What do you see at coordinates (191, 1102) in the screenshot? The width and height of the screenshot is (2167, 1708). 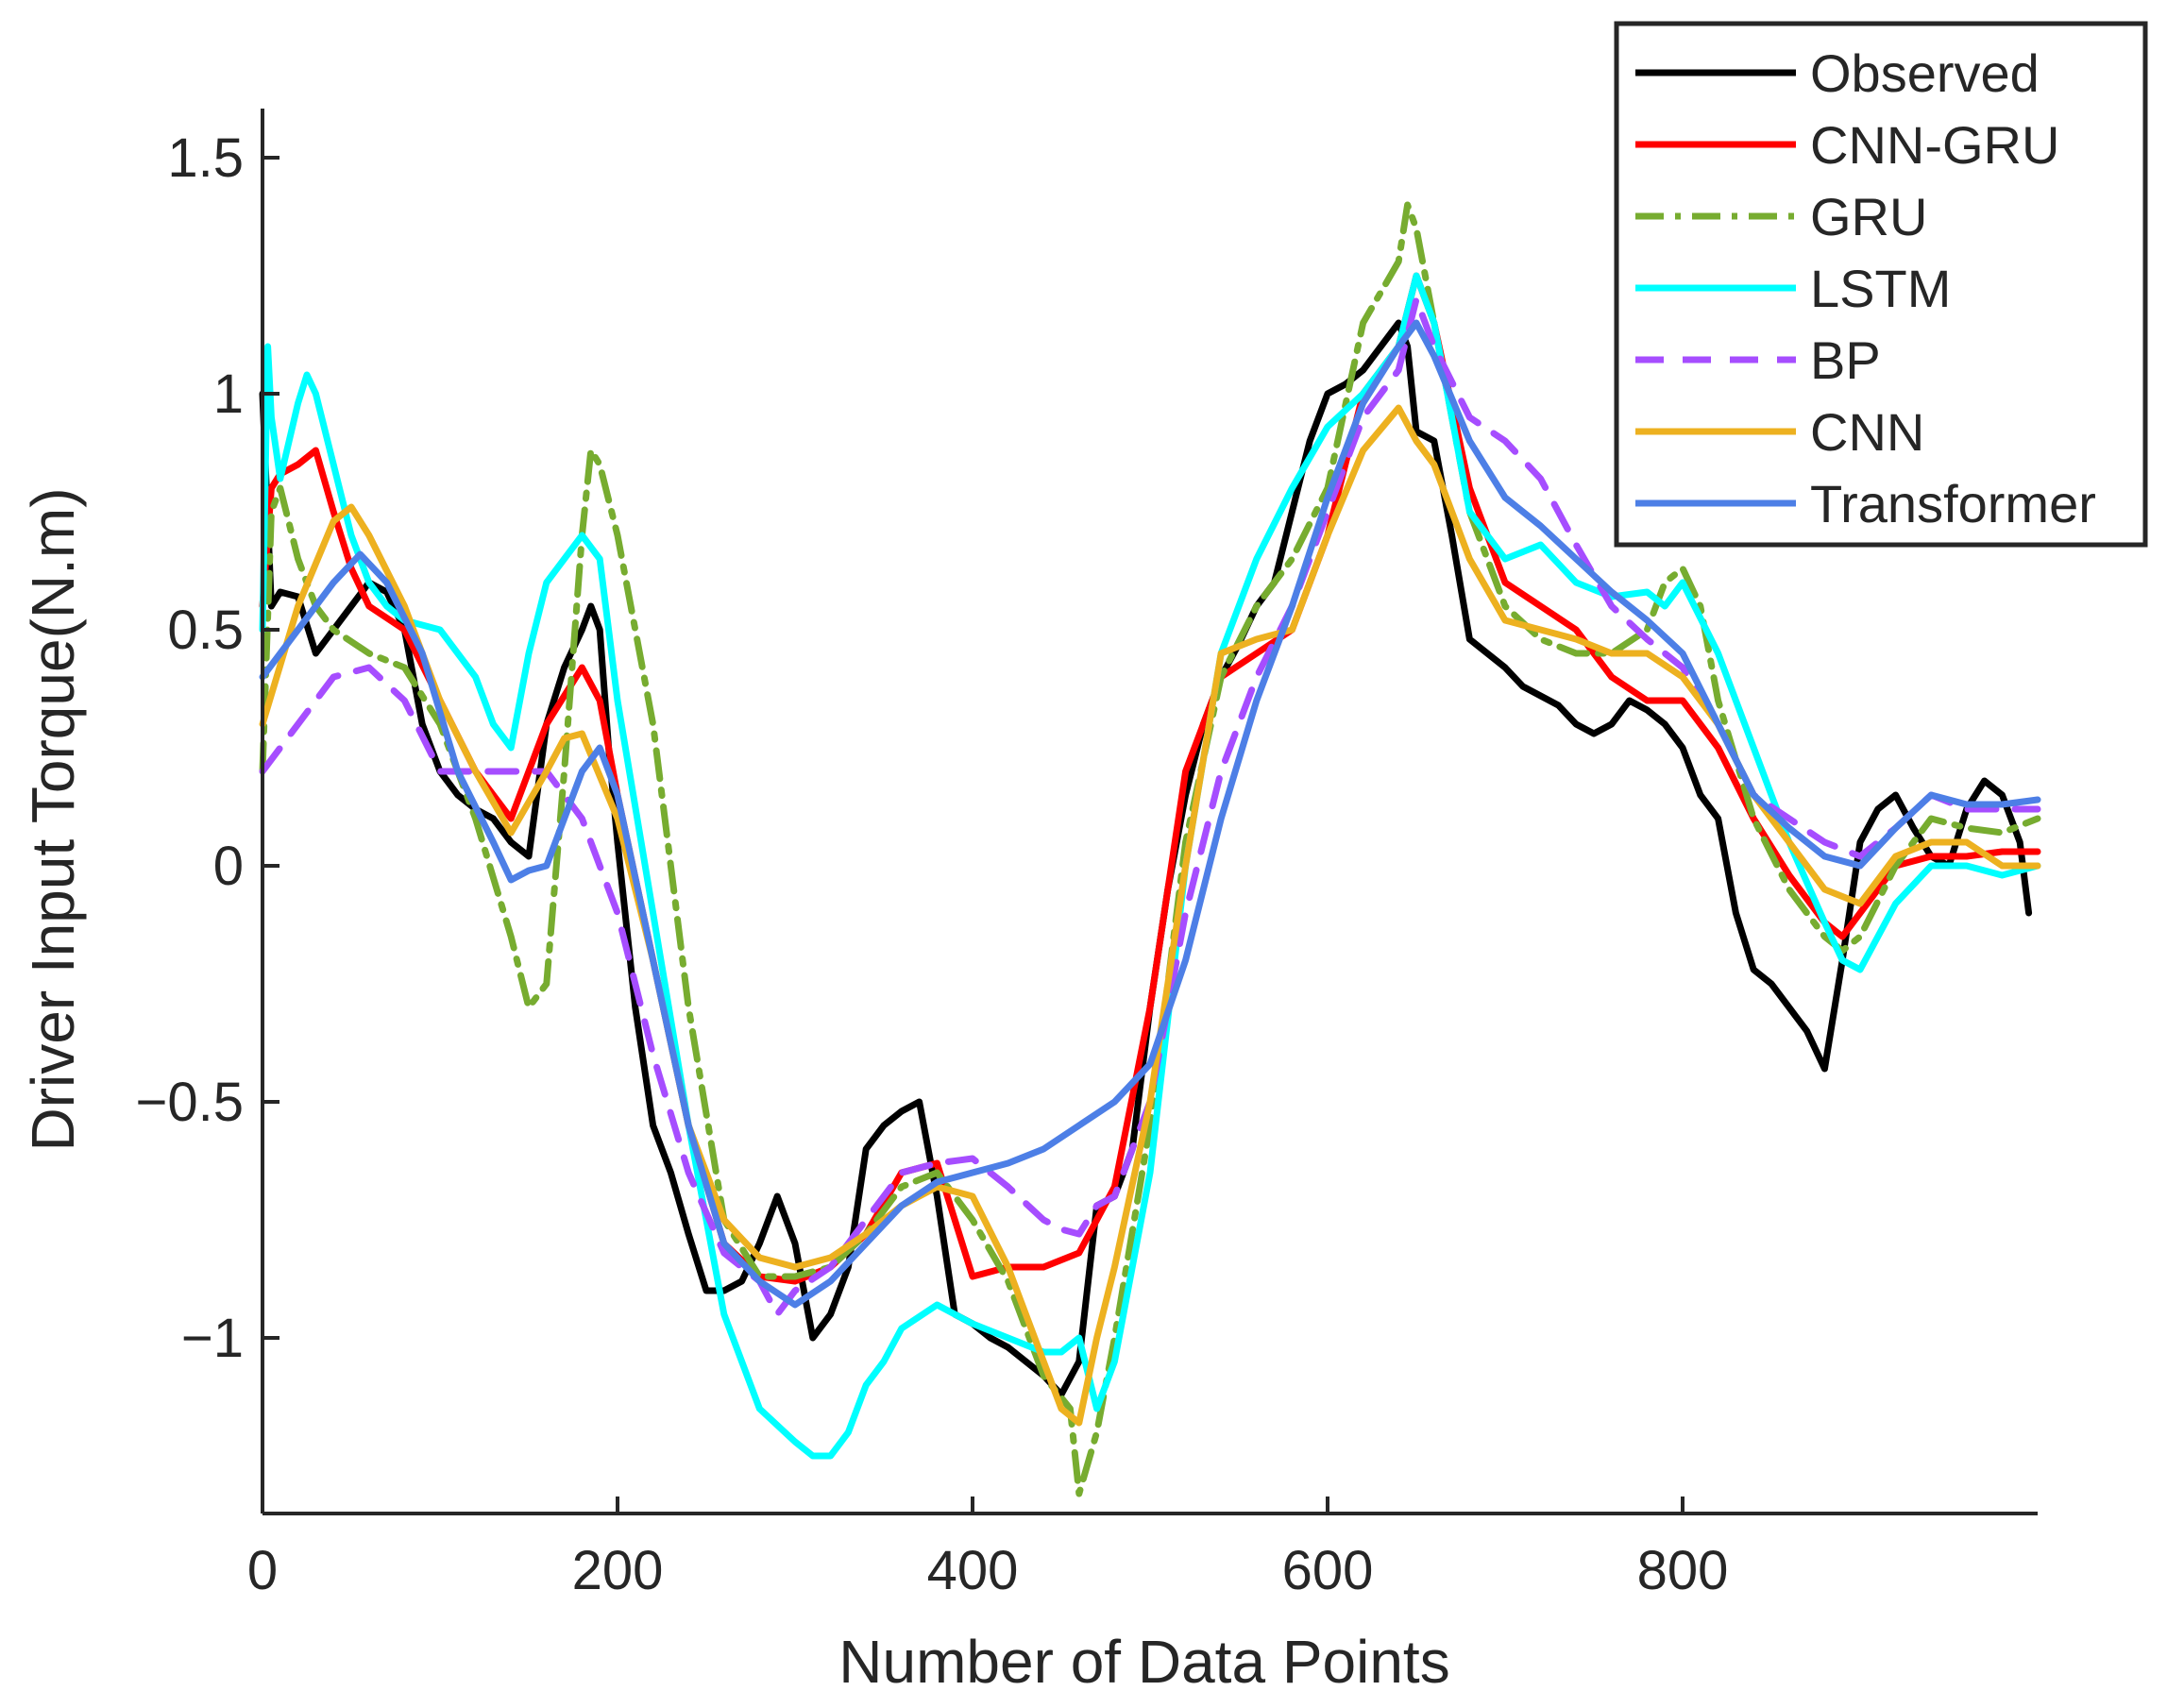 I see `y-tick-label: −0.5` at bounding box center [191, 1102].